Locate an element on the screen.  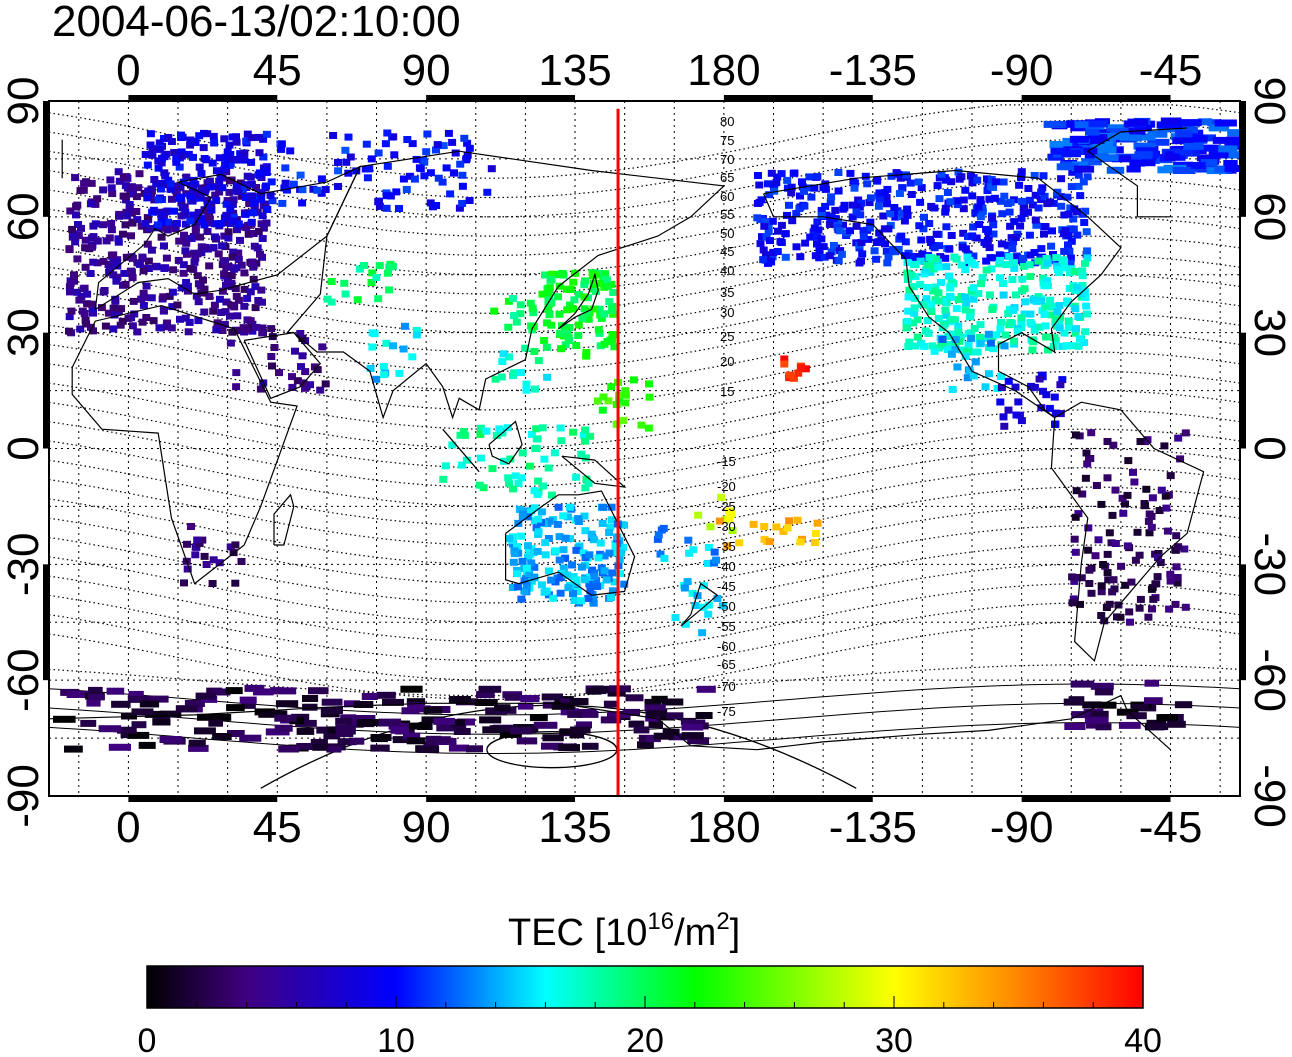
contour-label: 20 is located at coordinates (727, 361).